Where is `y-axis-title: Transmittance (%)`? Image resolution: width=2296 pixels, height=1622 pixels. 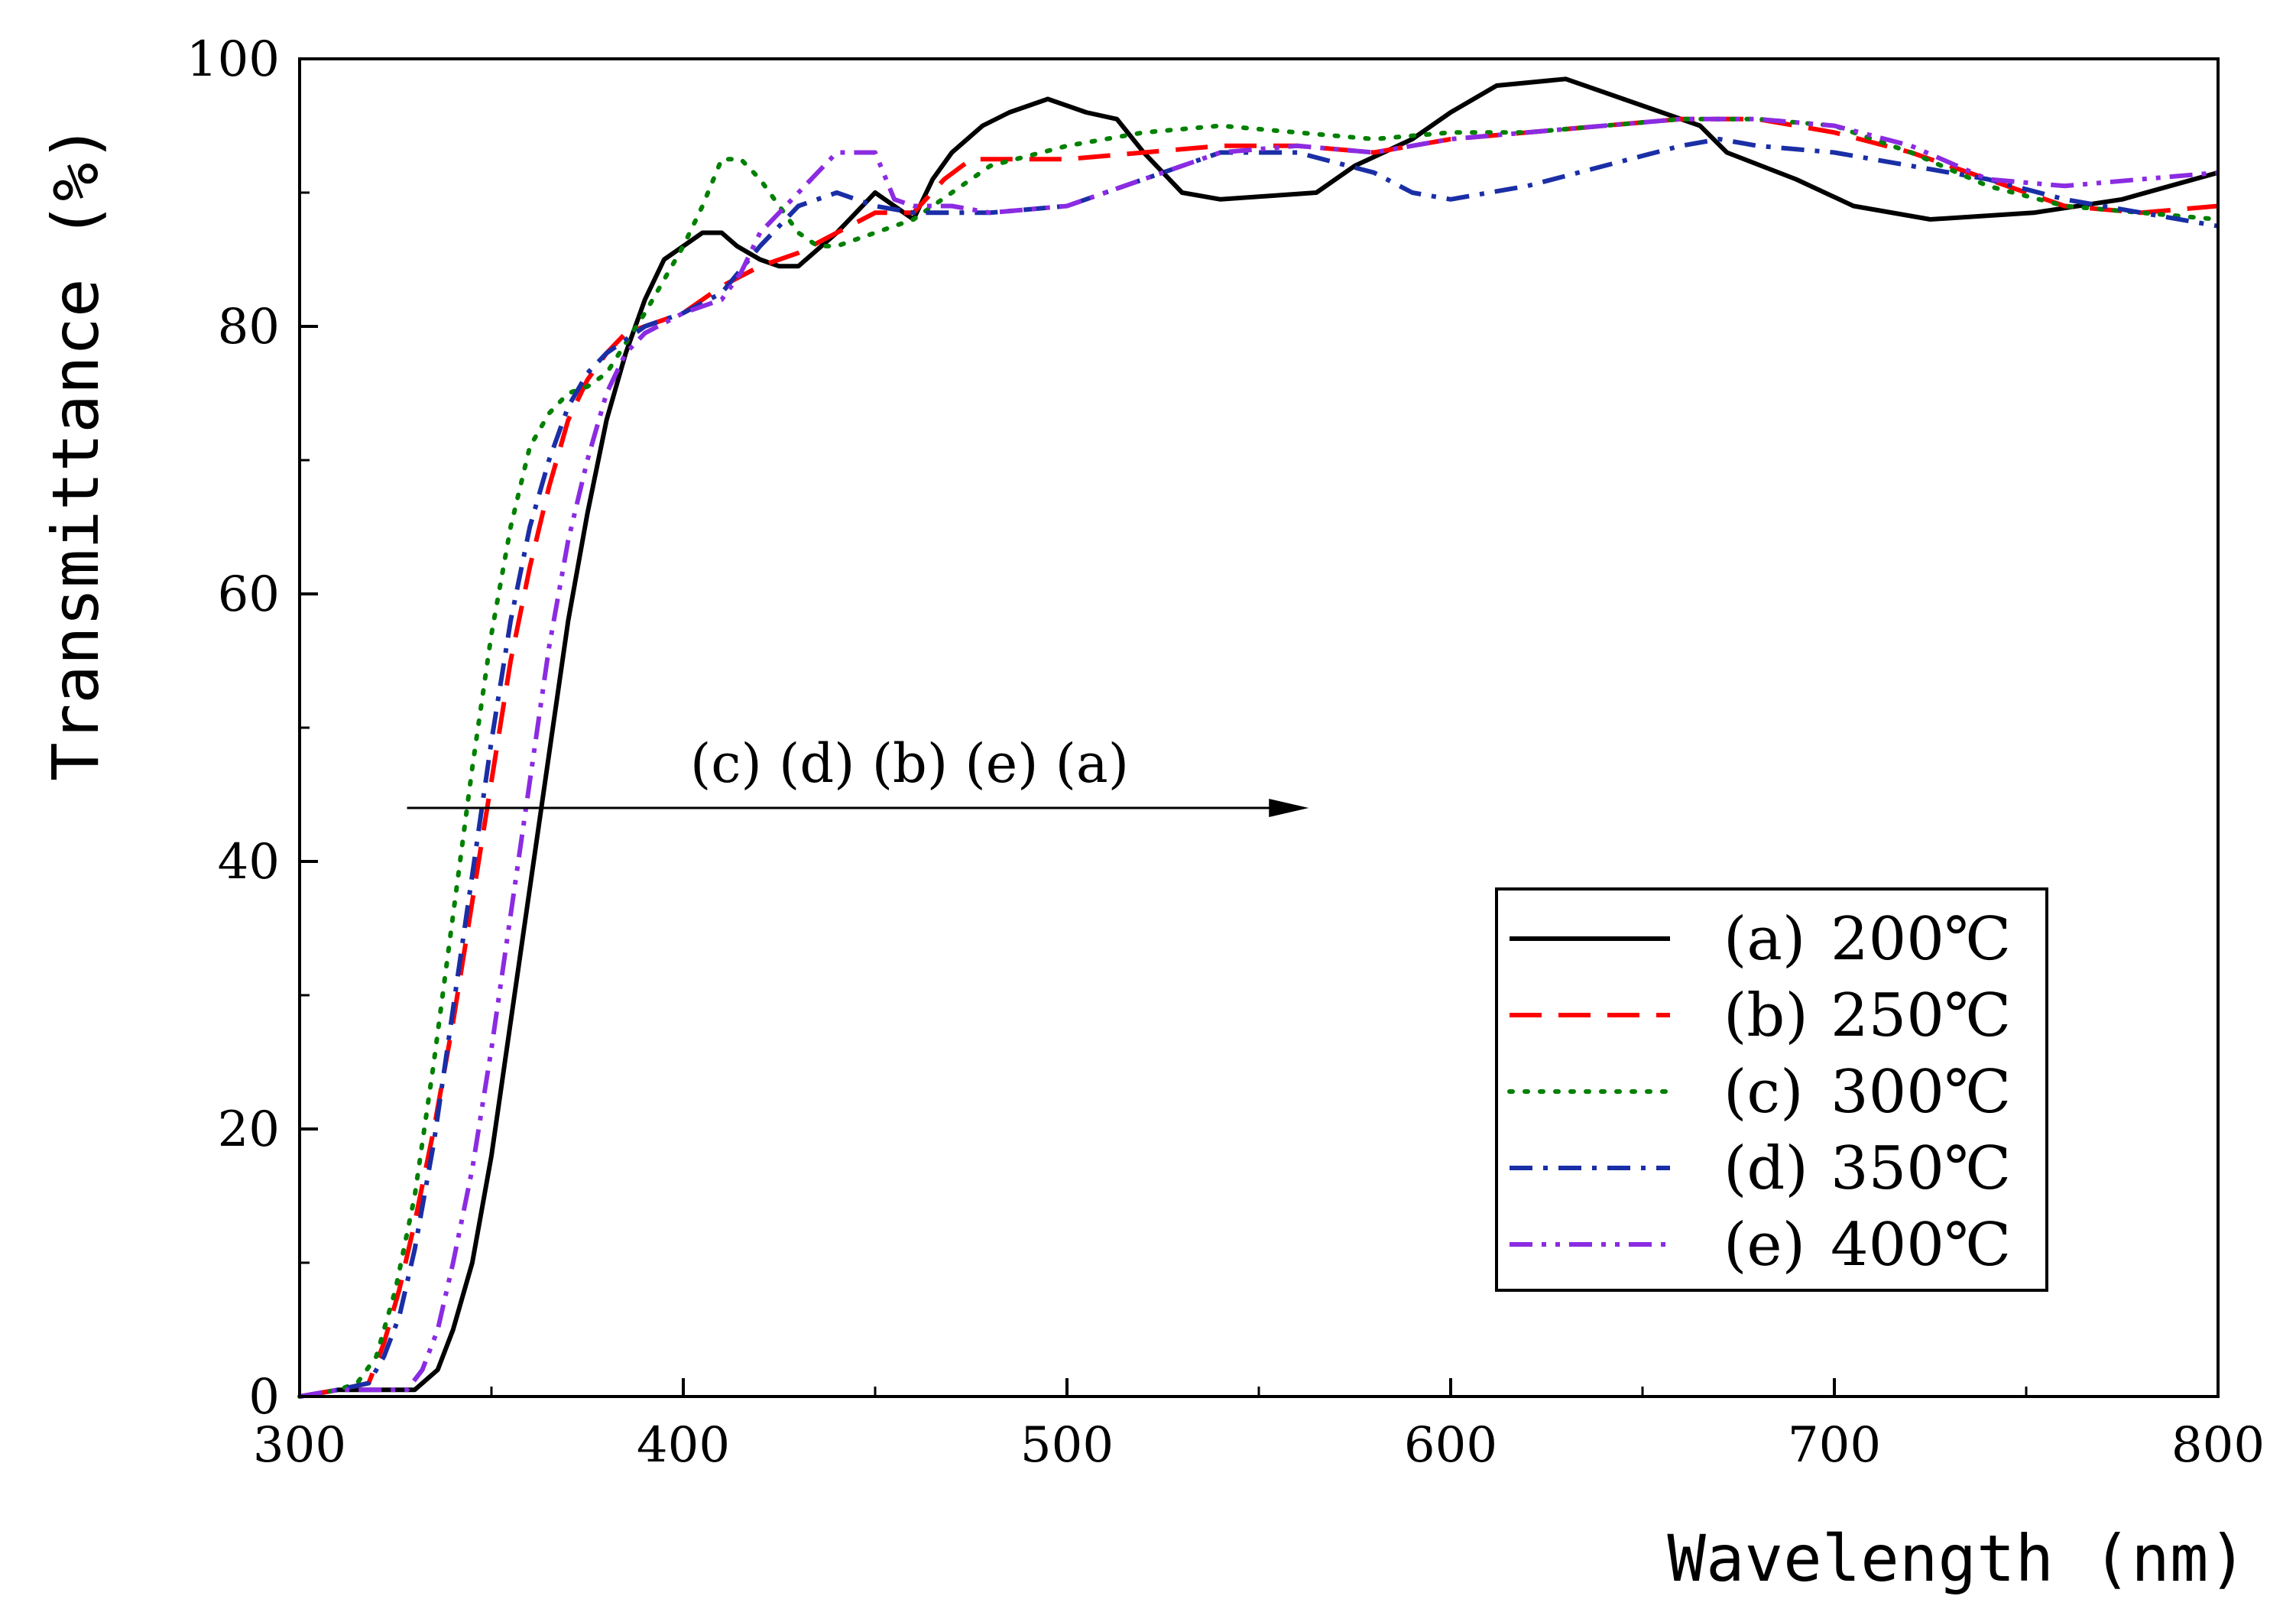 y-axis-title: Transmittance (%) is located at coordinates (75, 452).